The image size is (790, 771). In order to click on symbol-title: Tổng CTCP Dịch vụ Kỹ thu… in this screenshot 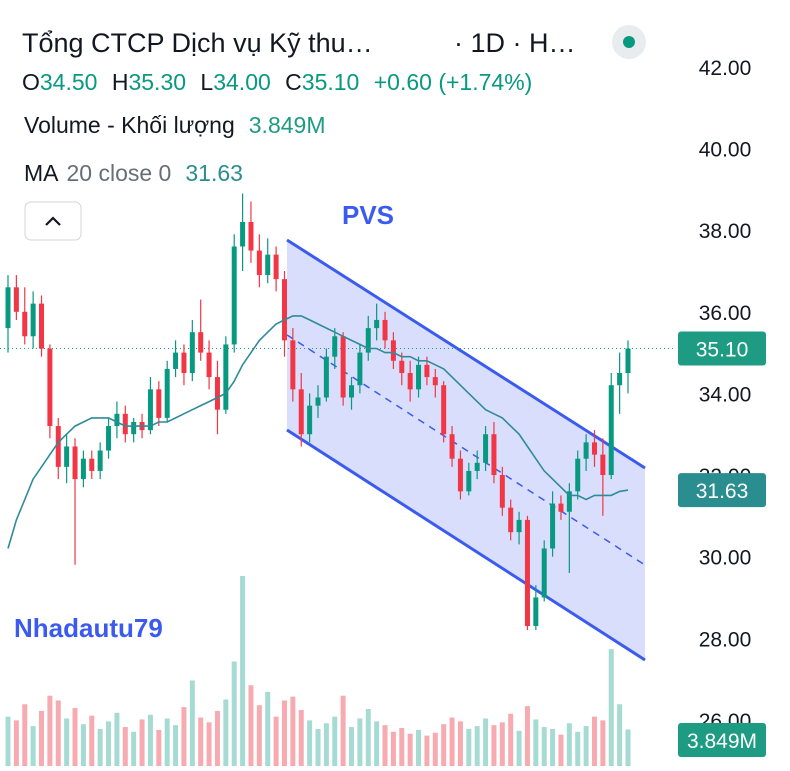, I will do `click(197, 43)`.